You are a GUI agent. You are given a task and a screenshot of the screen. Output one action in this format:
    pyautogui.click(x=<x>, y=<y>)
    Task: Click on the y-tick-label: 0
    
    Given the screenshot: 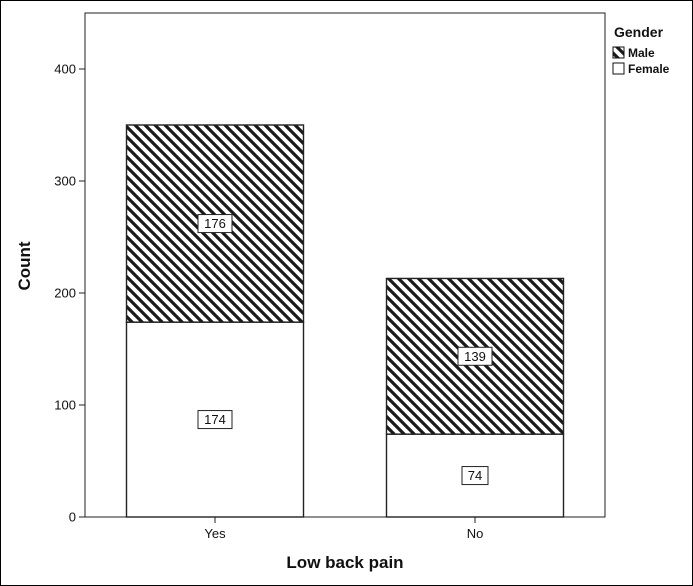 What is the action you would take?
    pyautogui.click(x=72, y=517)
    